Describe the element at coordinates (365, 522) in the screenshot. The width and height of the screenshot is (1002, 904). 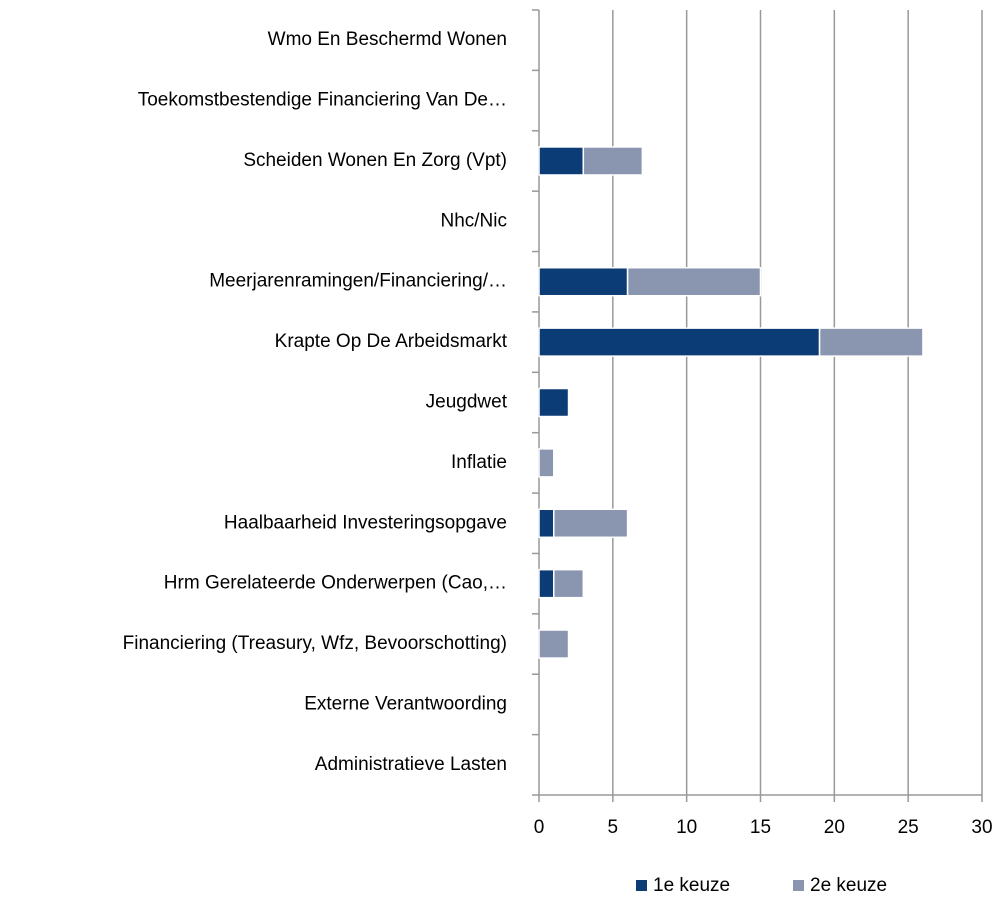
I see `y-tick-label: Haalbaarheid Investeringsopgave` at that location.